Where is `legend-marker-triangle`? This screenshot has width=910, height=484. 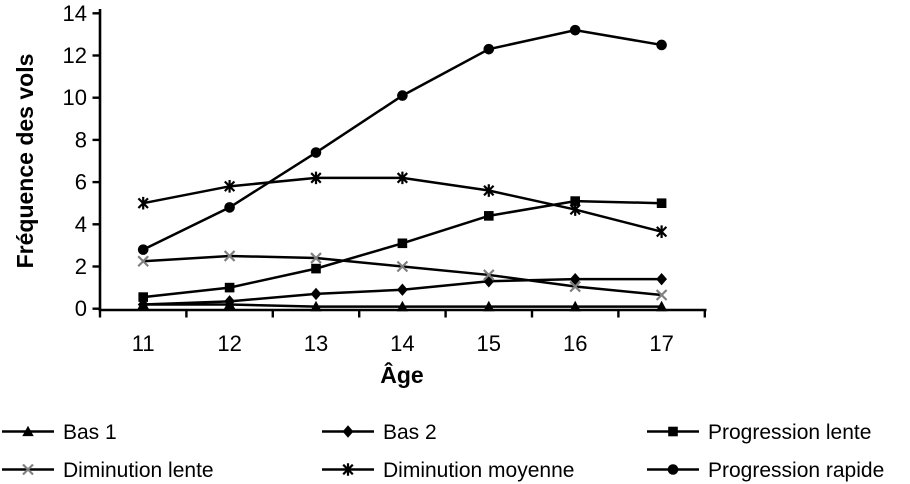
legend-marker-triangle is located at coordinates (28, 431).